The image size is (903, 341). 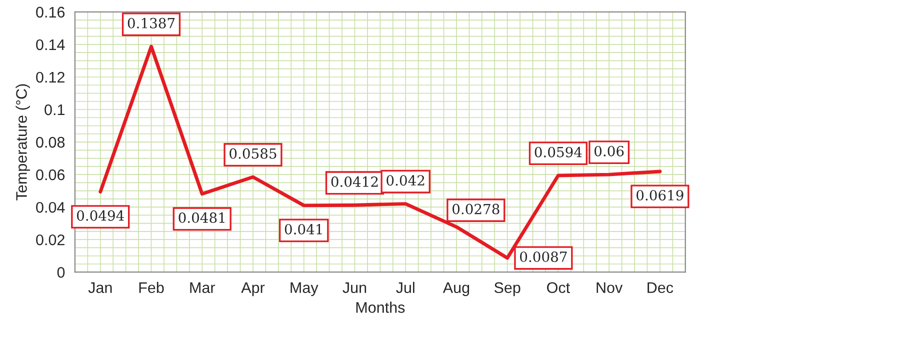 What do you see at coordinates (100, 288) in the screenshot?
I see `x-tick-label: Jan` at bounding box center [100, 288].